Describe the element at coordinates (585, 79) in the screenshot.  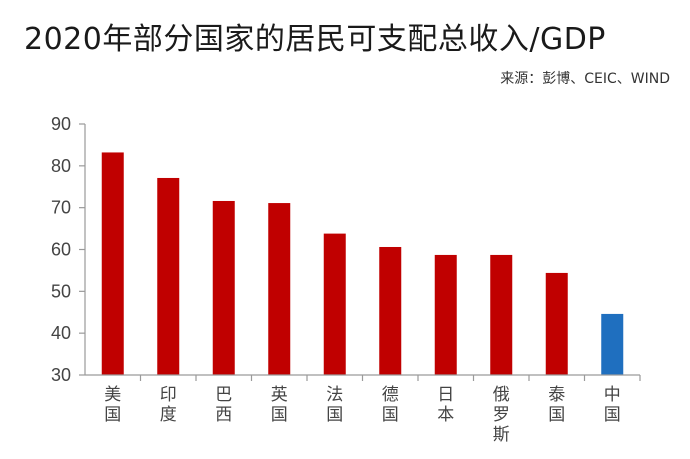
I see `chart-source: 来源：彭博、CEIC、WIND` at that location.